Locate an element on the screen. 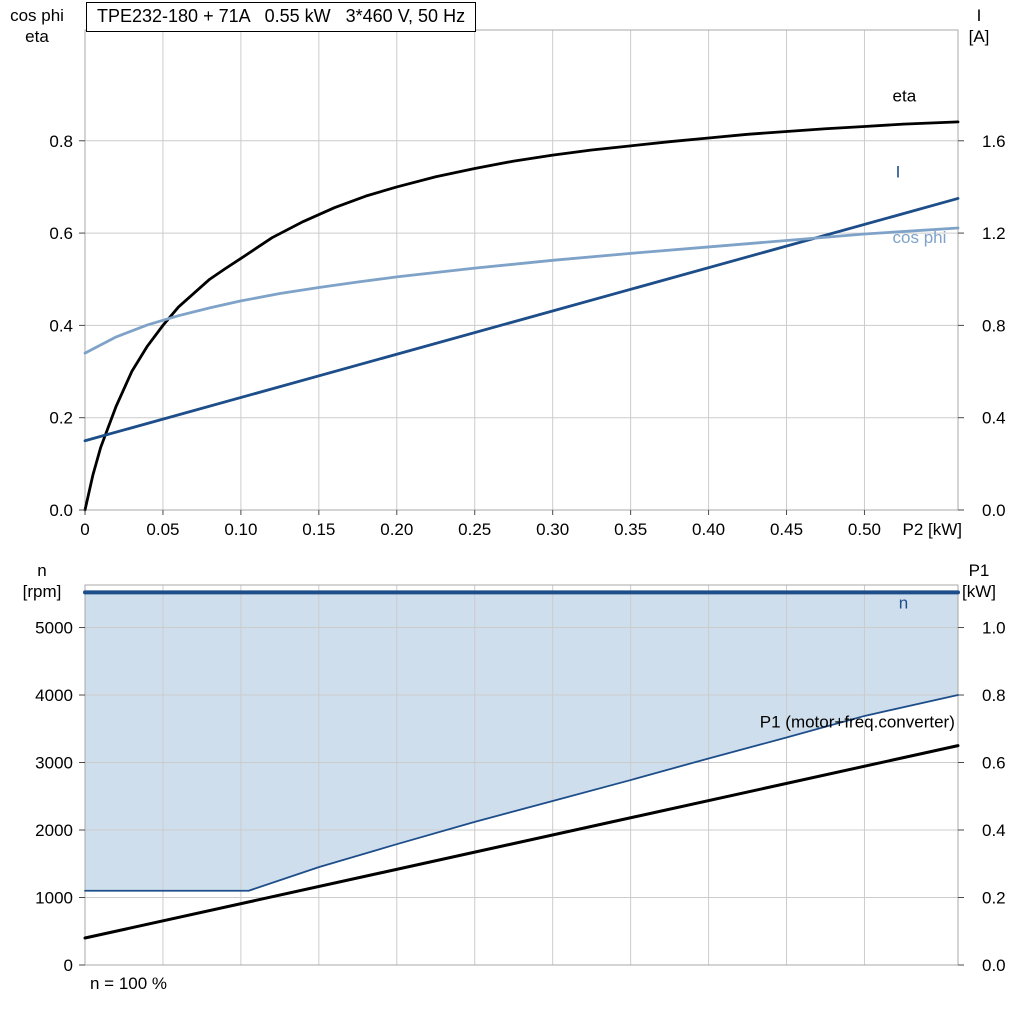 This screenshot has width=1024, height=1024. bottom-chart-left-axis-title: n [rpm] is located at coordinates (42, 581).